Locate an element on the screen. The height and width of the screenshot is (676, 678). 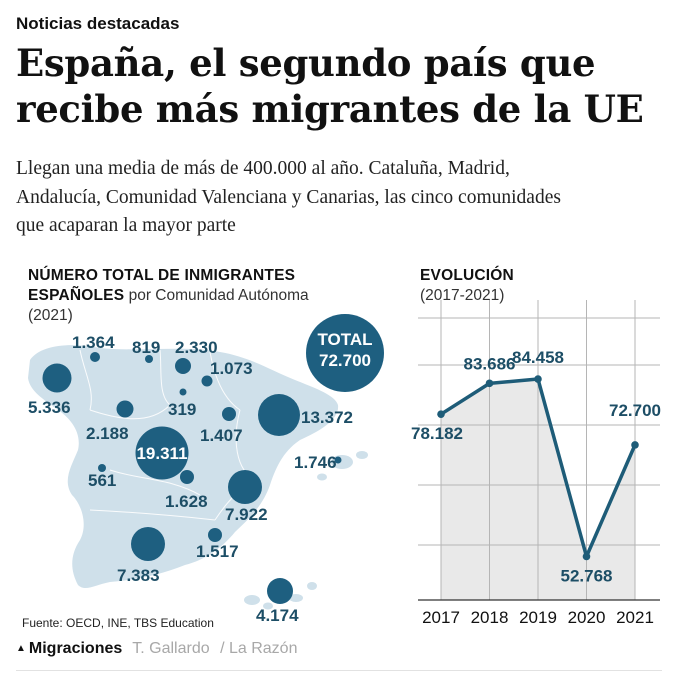
label-aragon: 1.407 is located at coordinates (221, 435).